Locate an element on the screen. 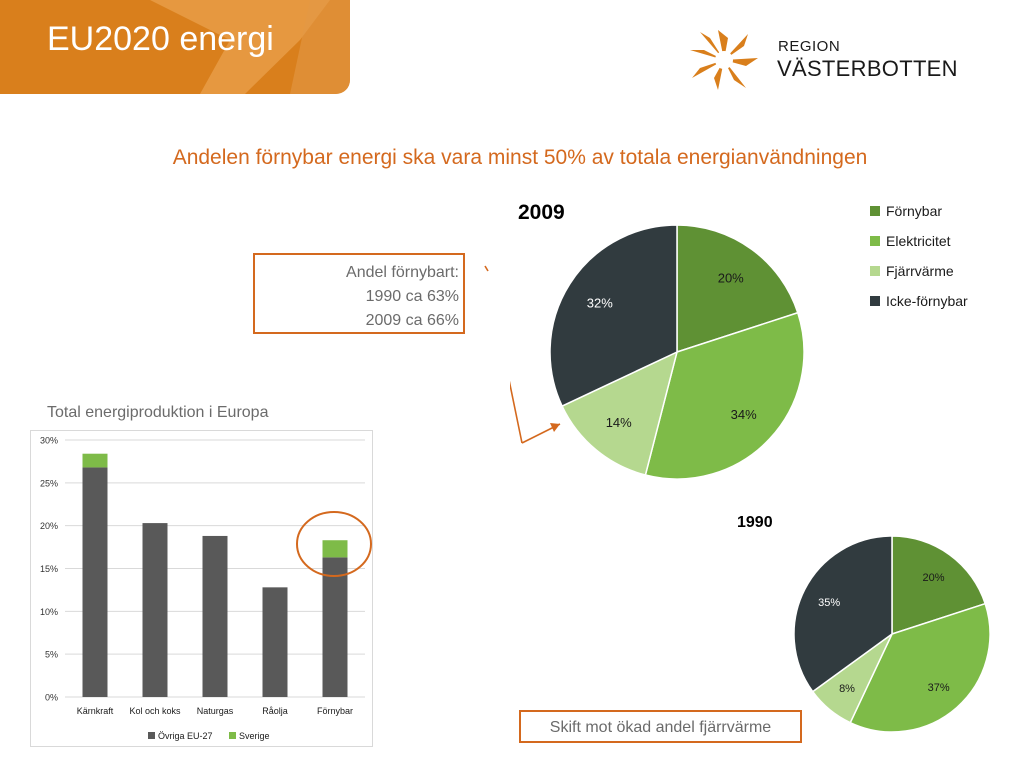 Image resolution: width=1024 pixels, height=768 pixels. highlight-circle is located at coordinates (334, 544).